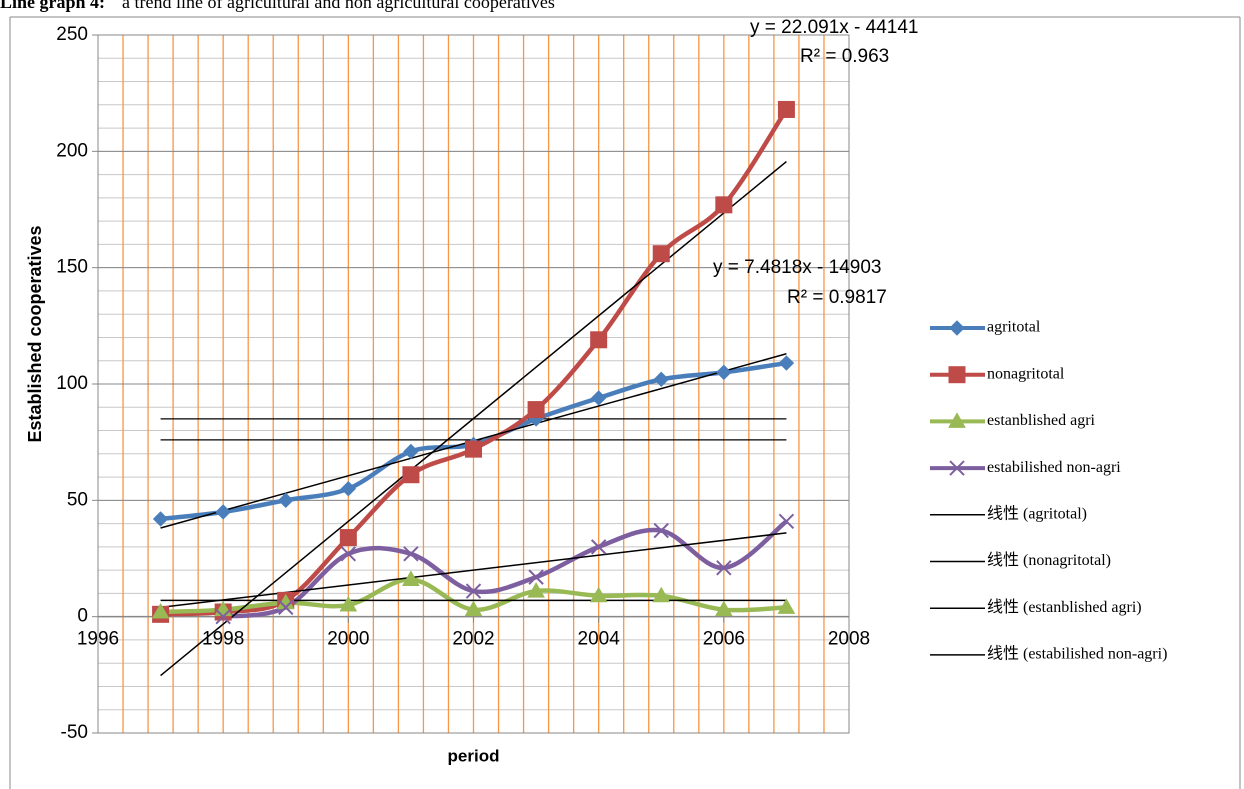  What do you see at coordinates (599, 639) in the screenshot?
I see `x-tick-label: 2004` at bounding box center [599, 639].